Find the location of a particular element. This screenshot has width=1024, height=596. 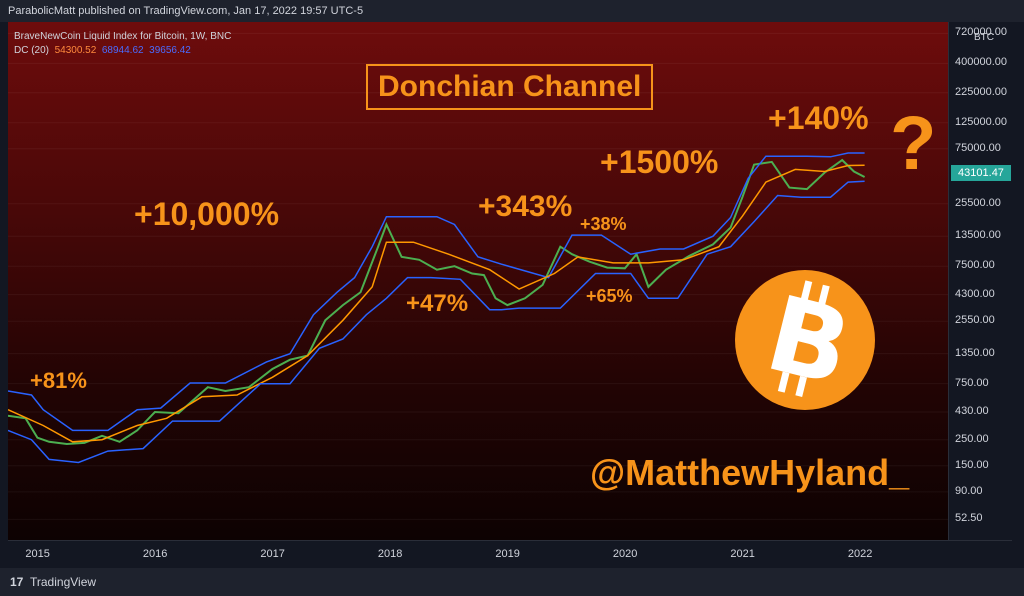

footer: 17 TradingView is located at coordinates (512, 582).